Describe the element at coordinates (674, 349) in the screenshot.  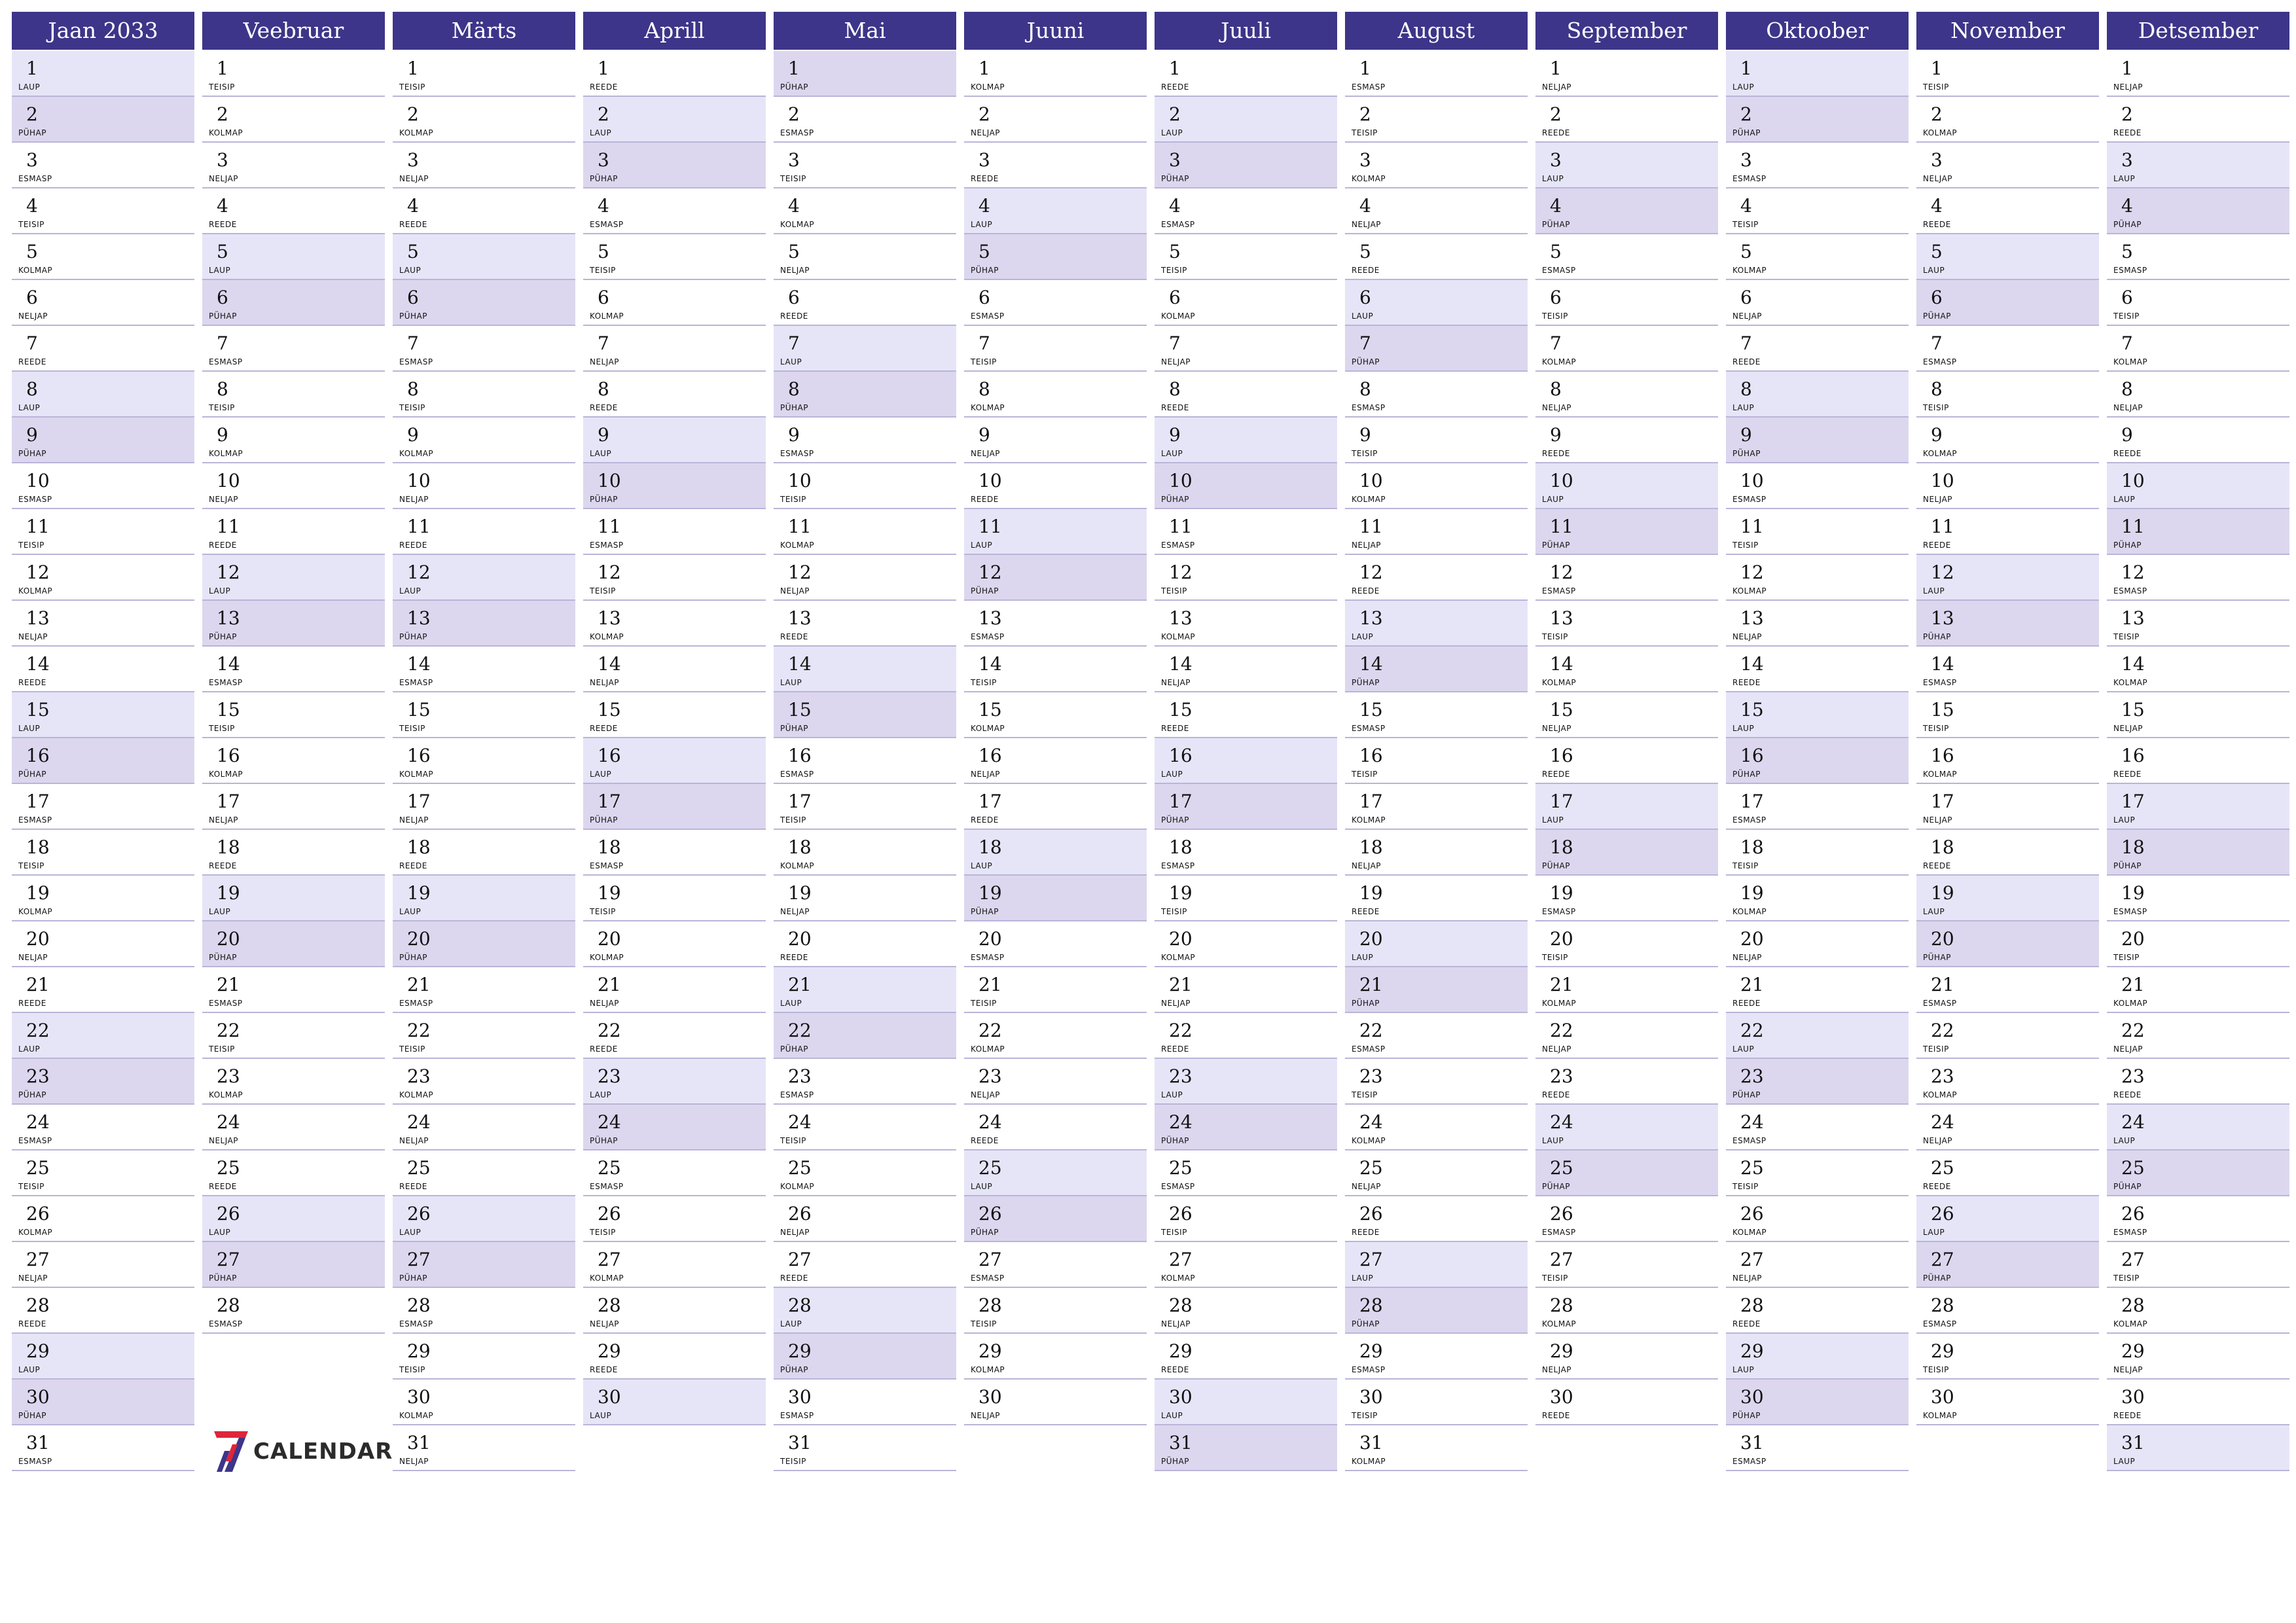
I see `day-cell: 7 NELJAP` at that location.